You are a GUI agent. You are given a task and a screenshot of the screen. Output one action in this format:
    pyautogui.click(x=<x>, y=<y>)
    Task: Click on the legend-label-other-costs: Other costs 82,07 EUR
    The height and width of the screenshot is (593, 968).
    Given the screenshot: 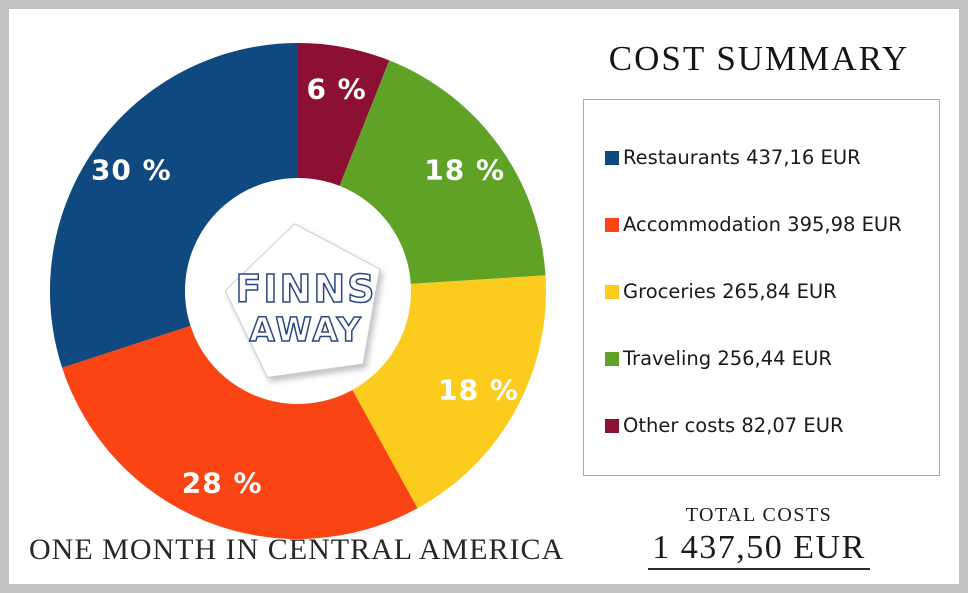 What is the action you would take?
    pyautogui.click(x=733, y=425)
    